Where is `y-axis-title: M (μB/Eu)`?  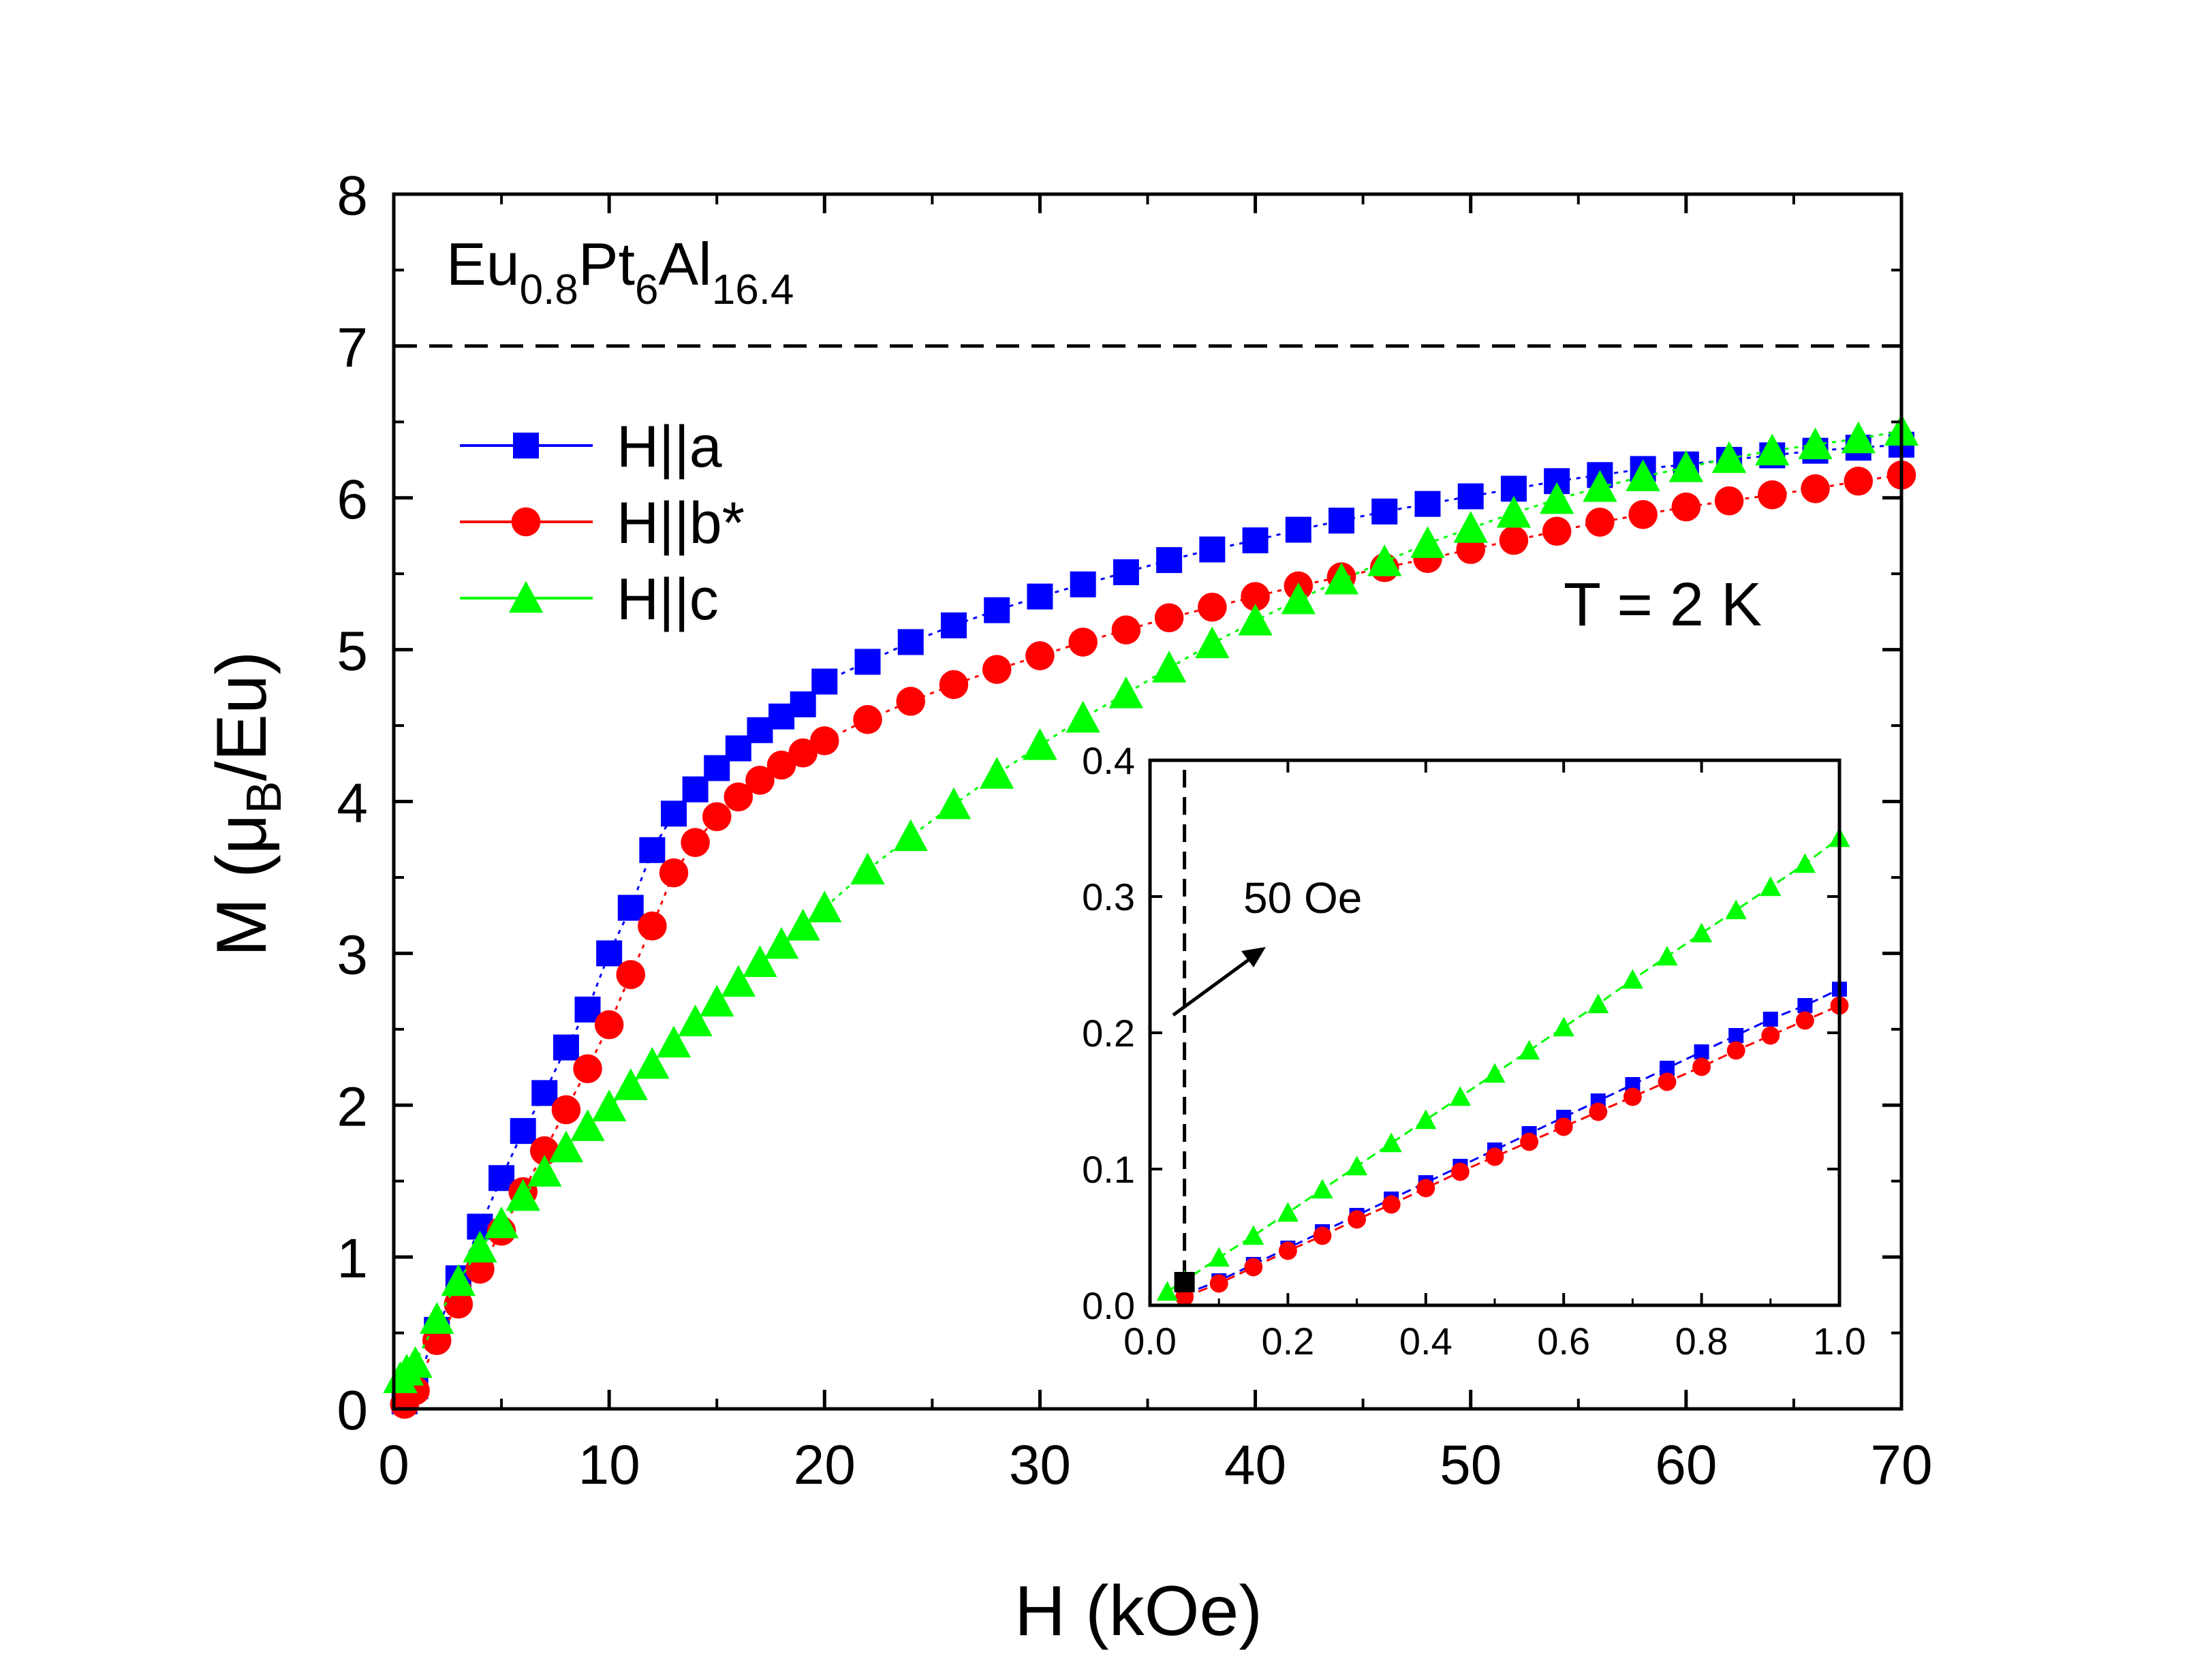
y-axis-title: M (μB/Eu) is located at coordinates (247, 804).